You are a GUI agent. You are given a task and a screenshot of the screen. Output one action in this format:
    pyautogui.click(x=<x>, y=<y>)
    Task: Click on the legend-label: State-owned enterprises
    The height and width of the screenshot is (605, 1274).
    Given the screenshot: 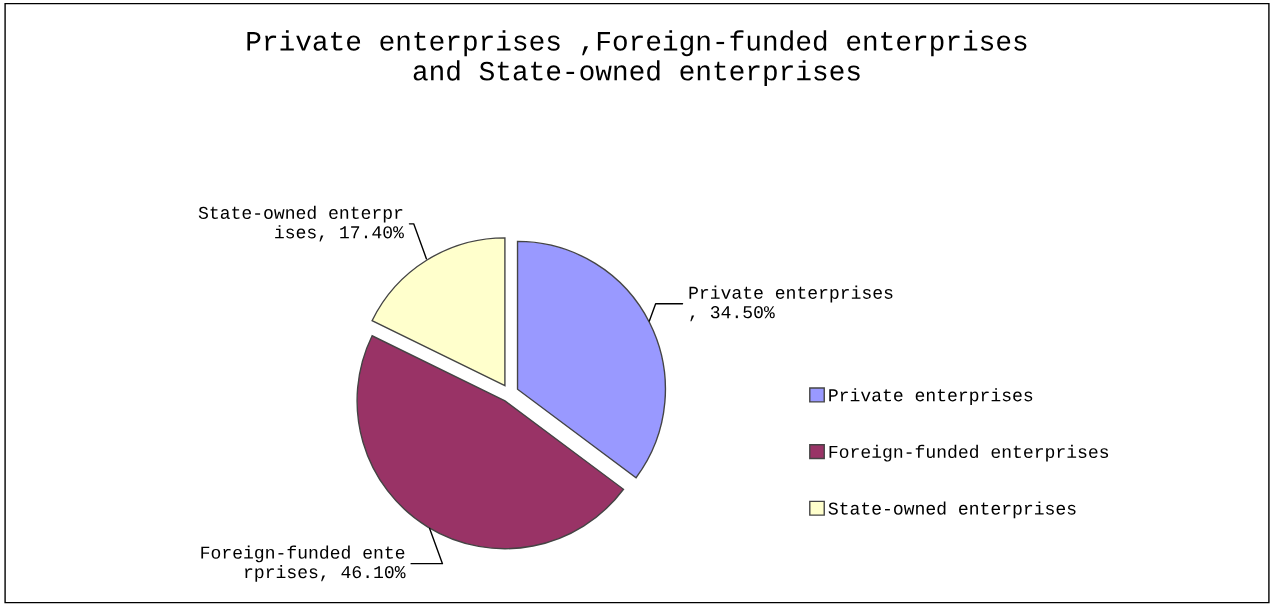 What is the action you would take?
    pyautogui.click(x=952, y=510)
    